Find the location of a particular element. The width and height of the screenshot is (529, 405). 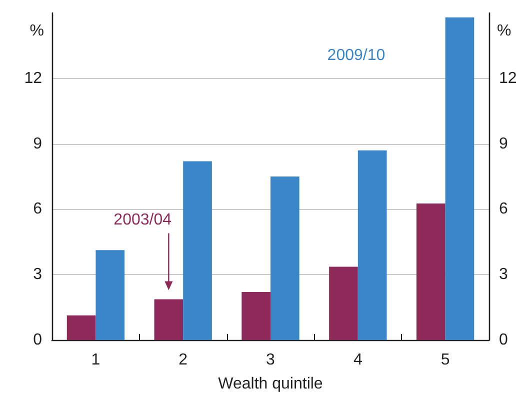

y-tick-label: 6 is located at coordinates (37, 209).